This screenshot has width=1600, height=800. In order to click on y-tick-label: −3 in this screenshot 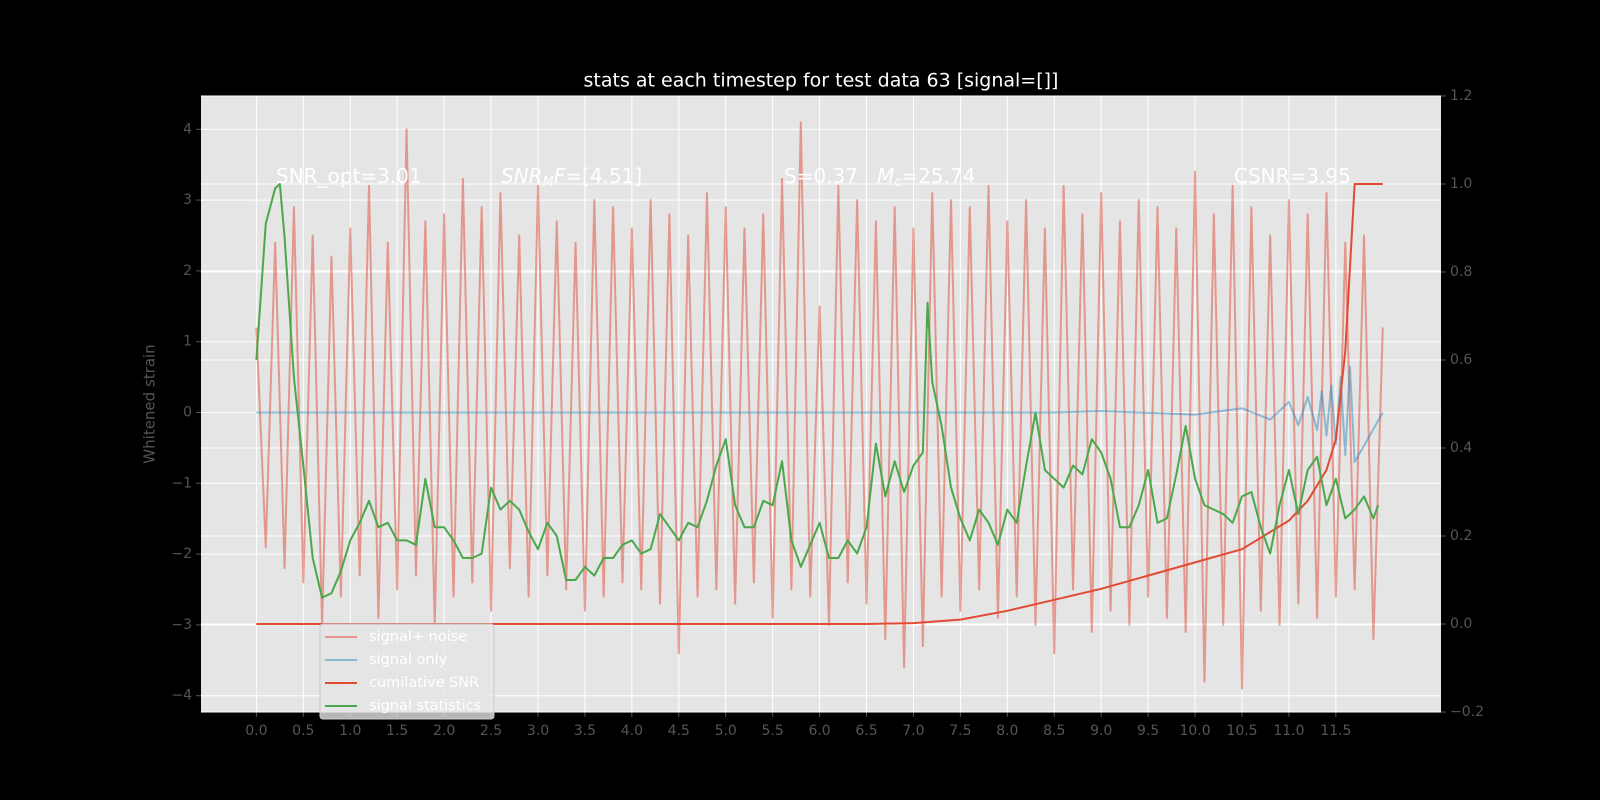, I will do `click(181, 625)`.